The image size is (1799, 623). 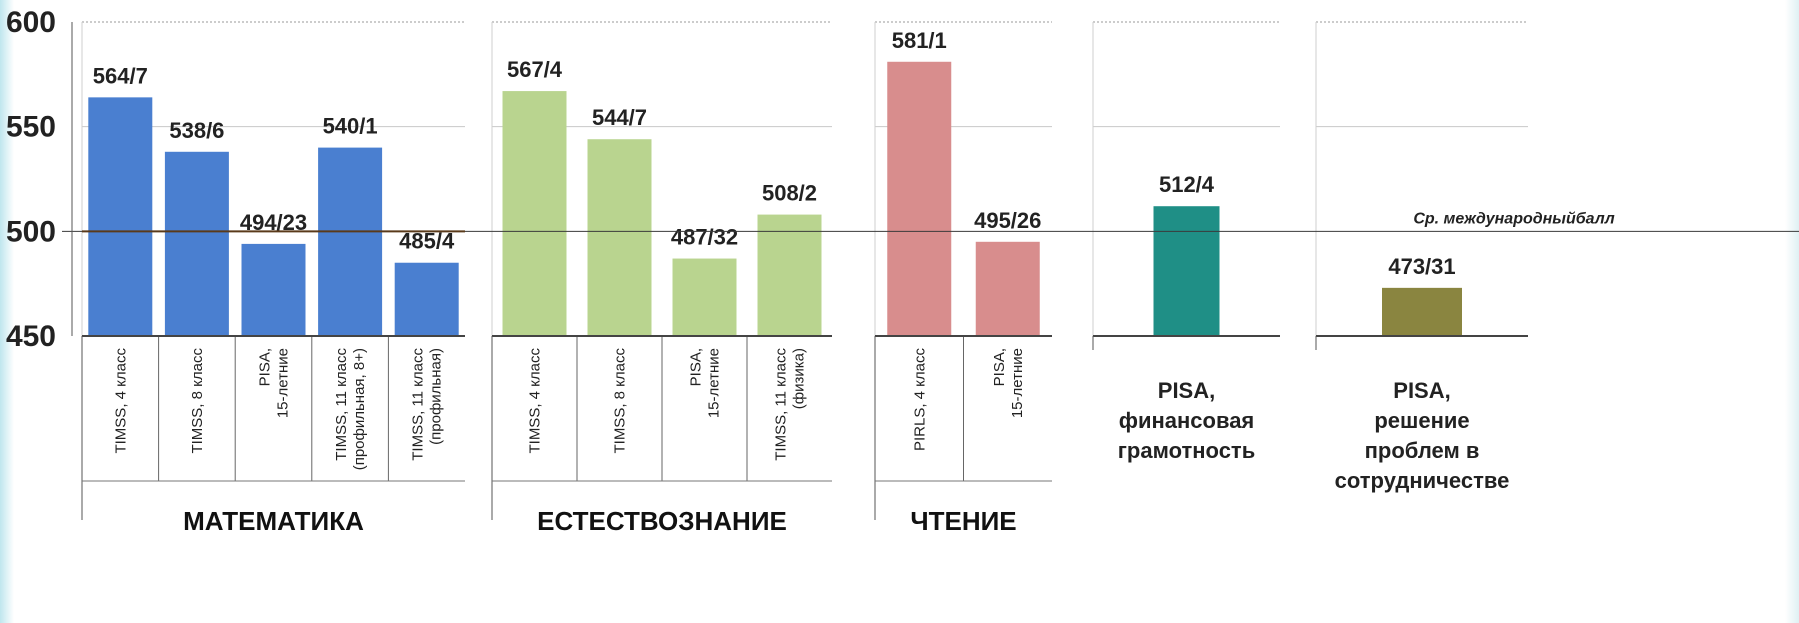 What do you see at coordinates (789, 193) in the screenshot?
I see `data-label: 508/2` at bounding box center [789, 193].